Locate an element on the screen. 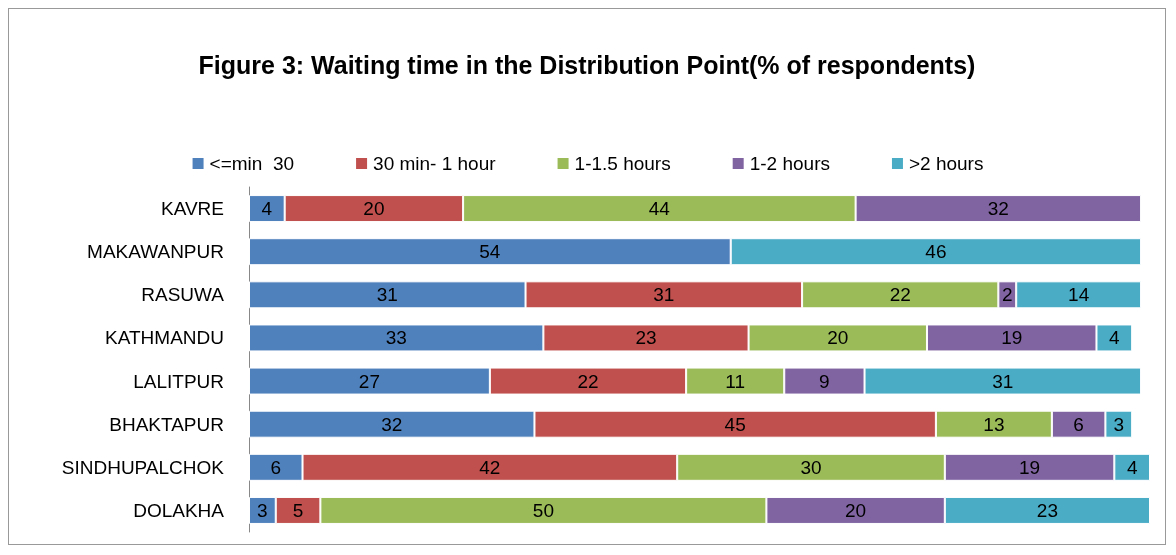  y-tick-label: BHAKTAPUR is located at coordinates (166, 424).